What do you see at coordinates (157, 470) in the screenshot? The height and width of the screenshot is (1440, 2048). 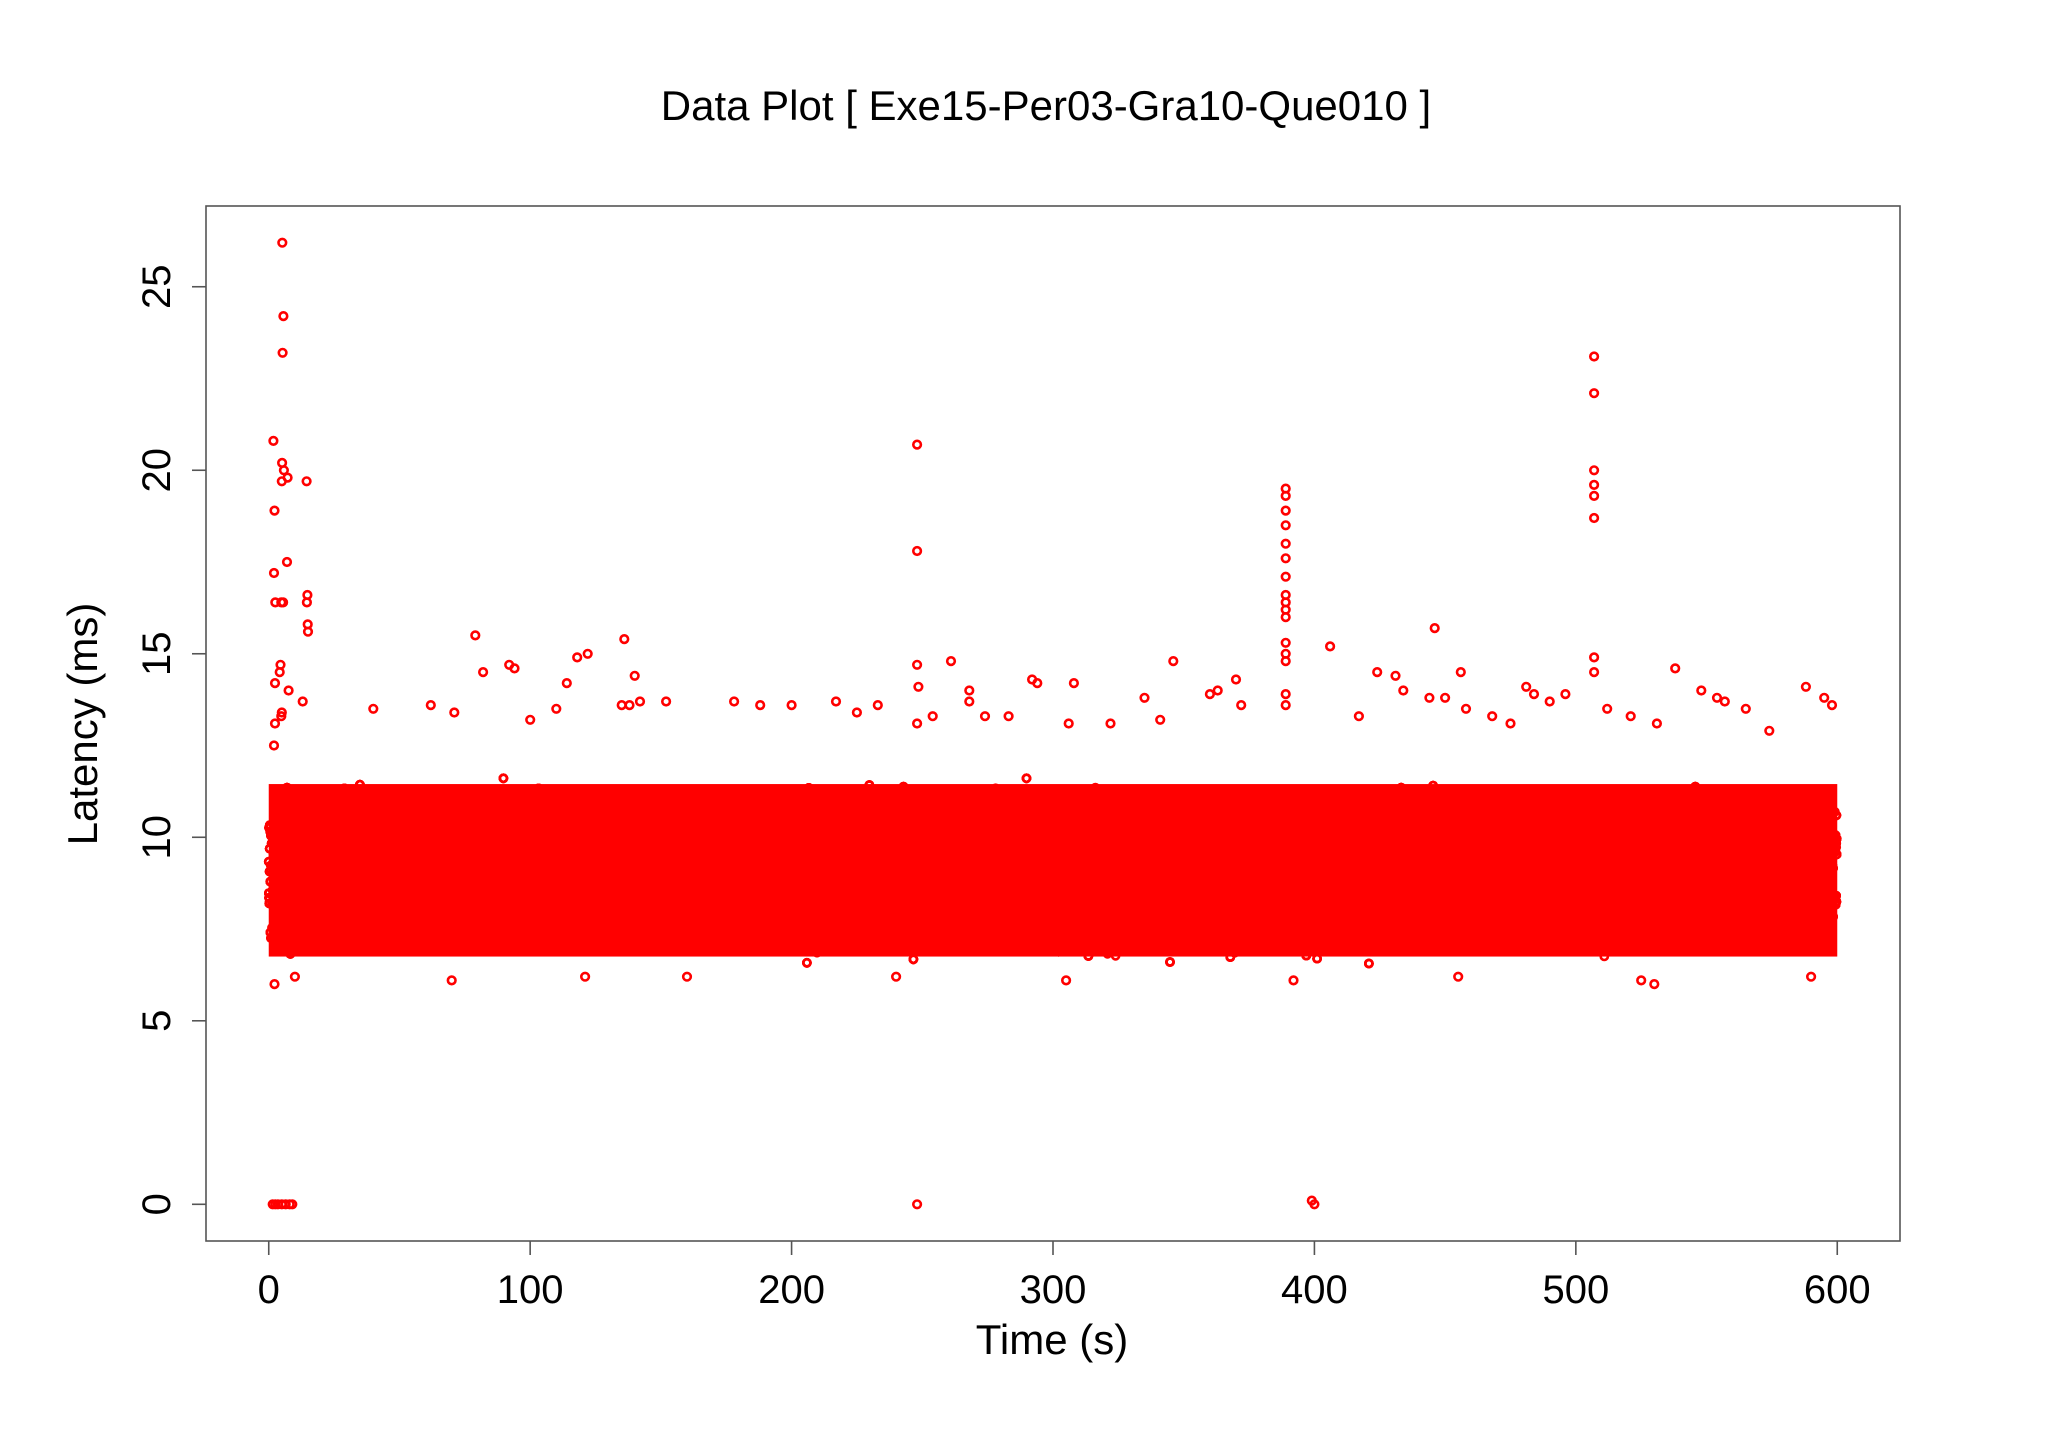 I see `y-tick-label: 20` at bounding box center [157, 470].